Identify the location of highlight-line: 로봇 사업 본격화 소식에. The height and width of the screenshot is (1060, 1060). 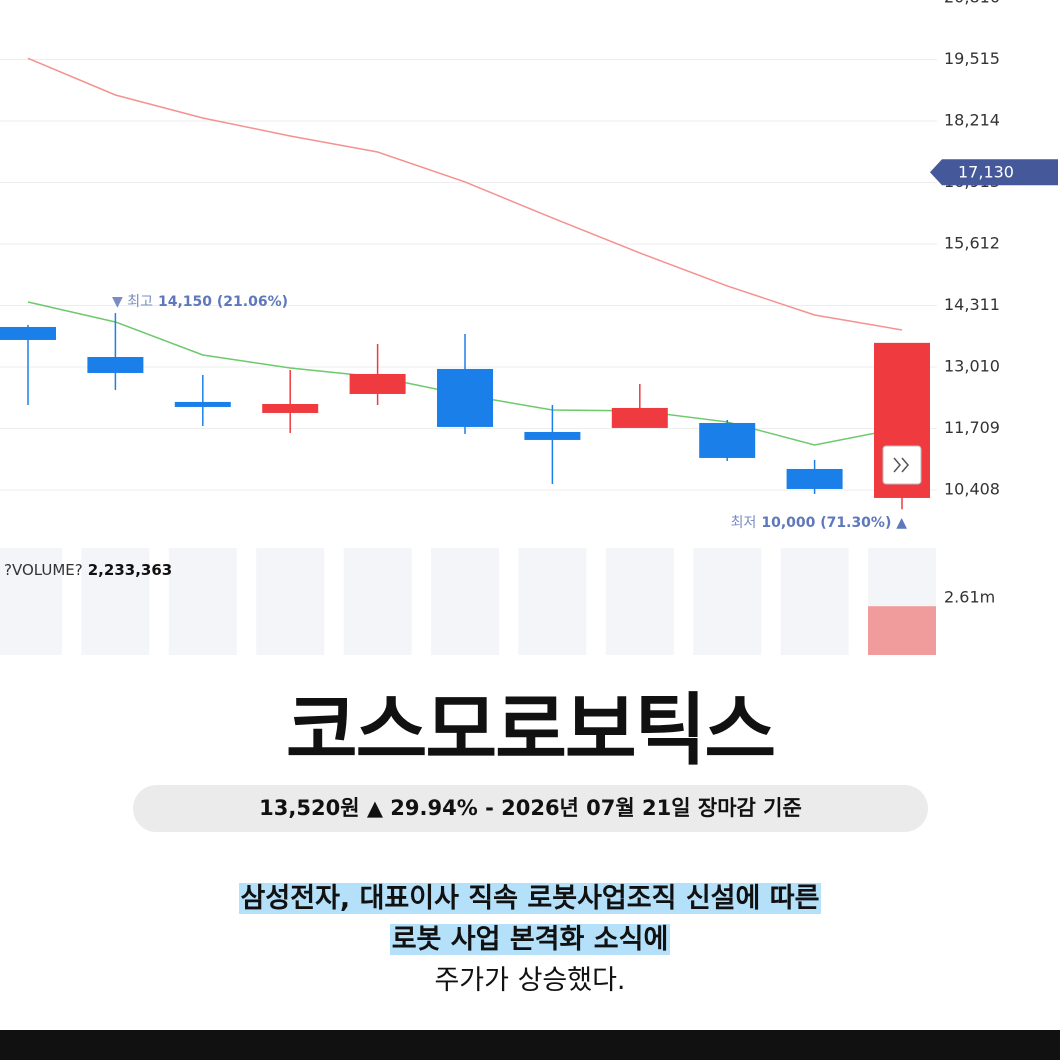
(530, 939).